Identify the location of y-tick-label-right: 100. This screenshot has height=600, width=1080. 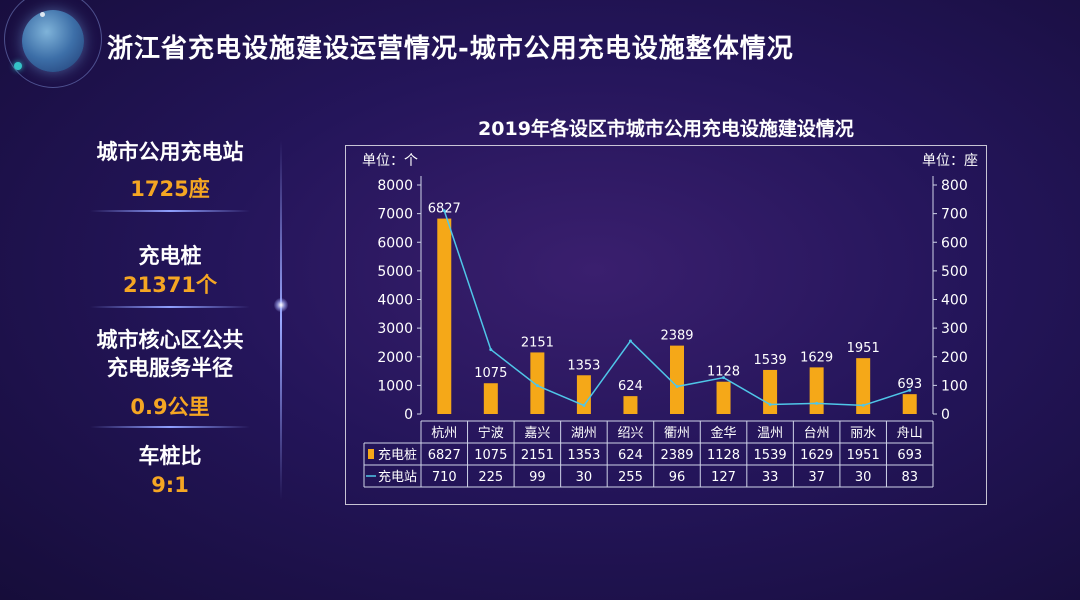
(954, 386).